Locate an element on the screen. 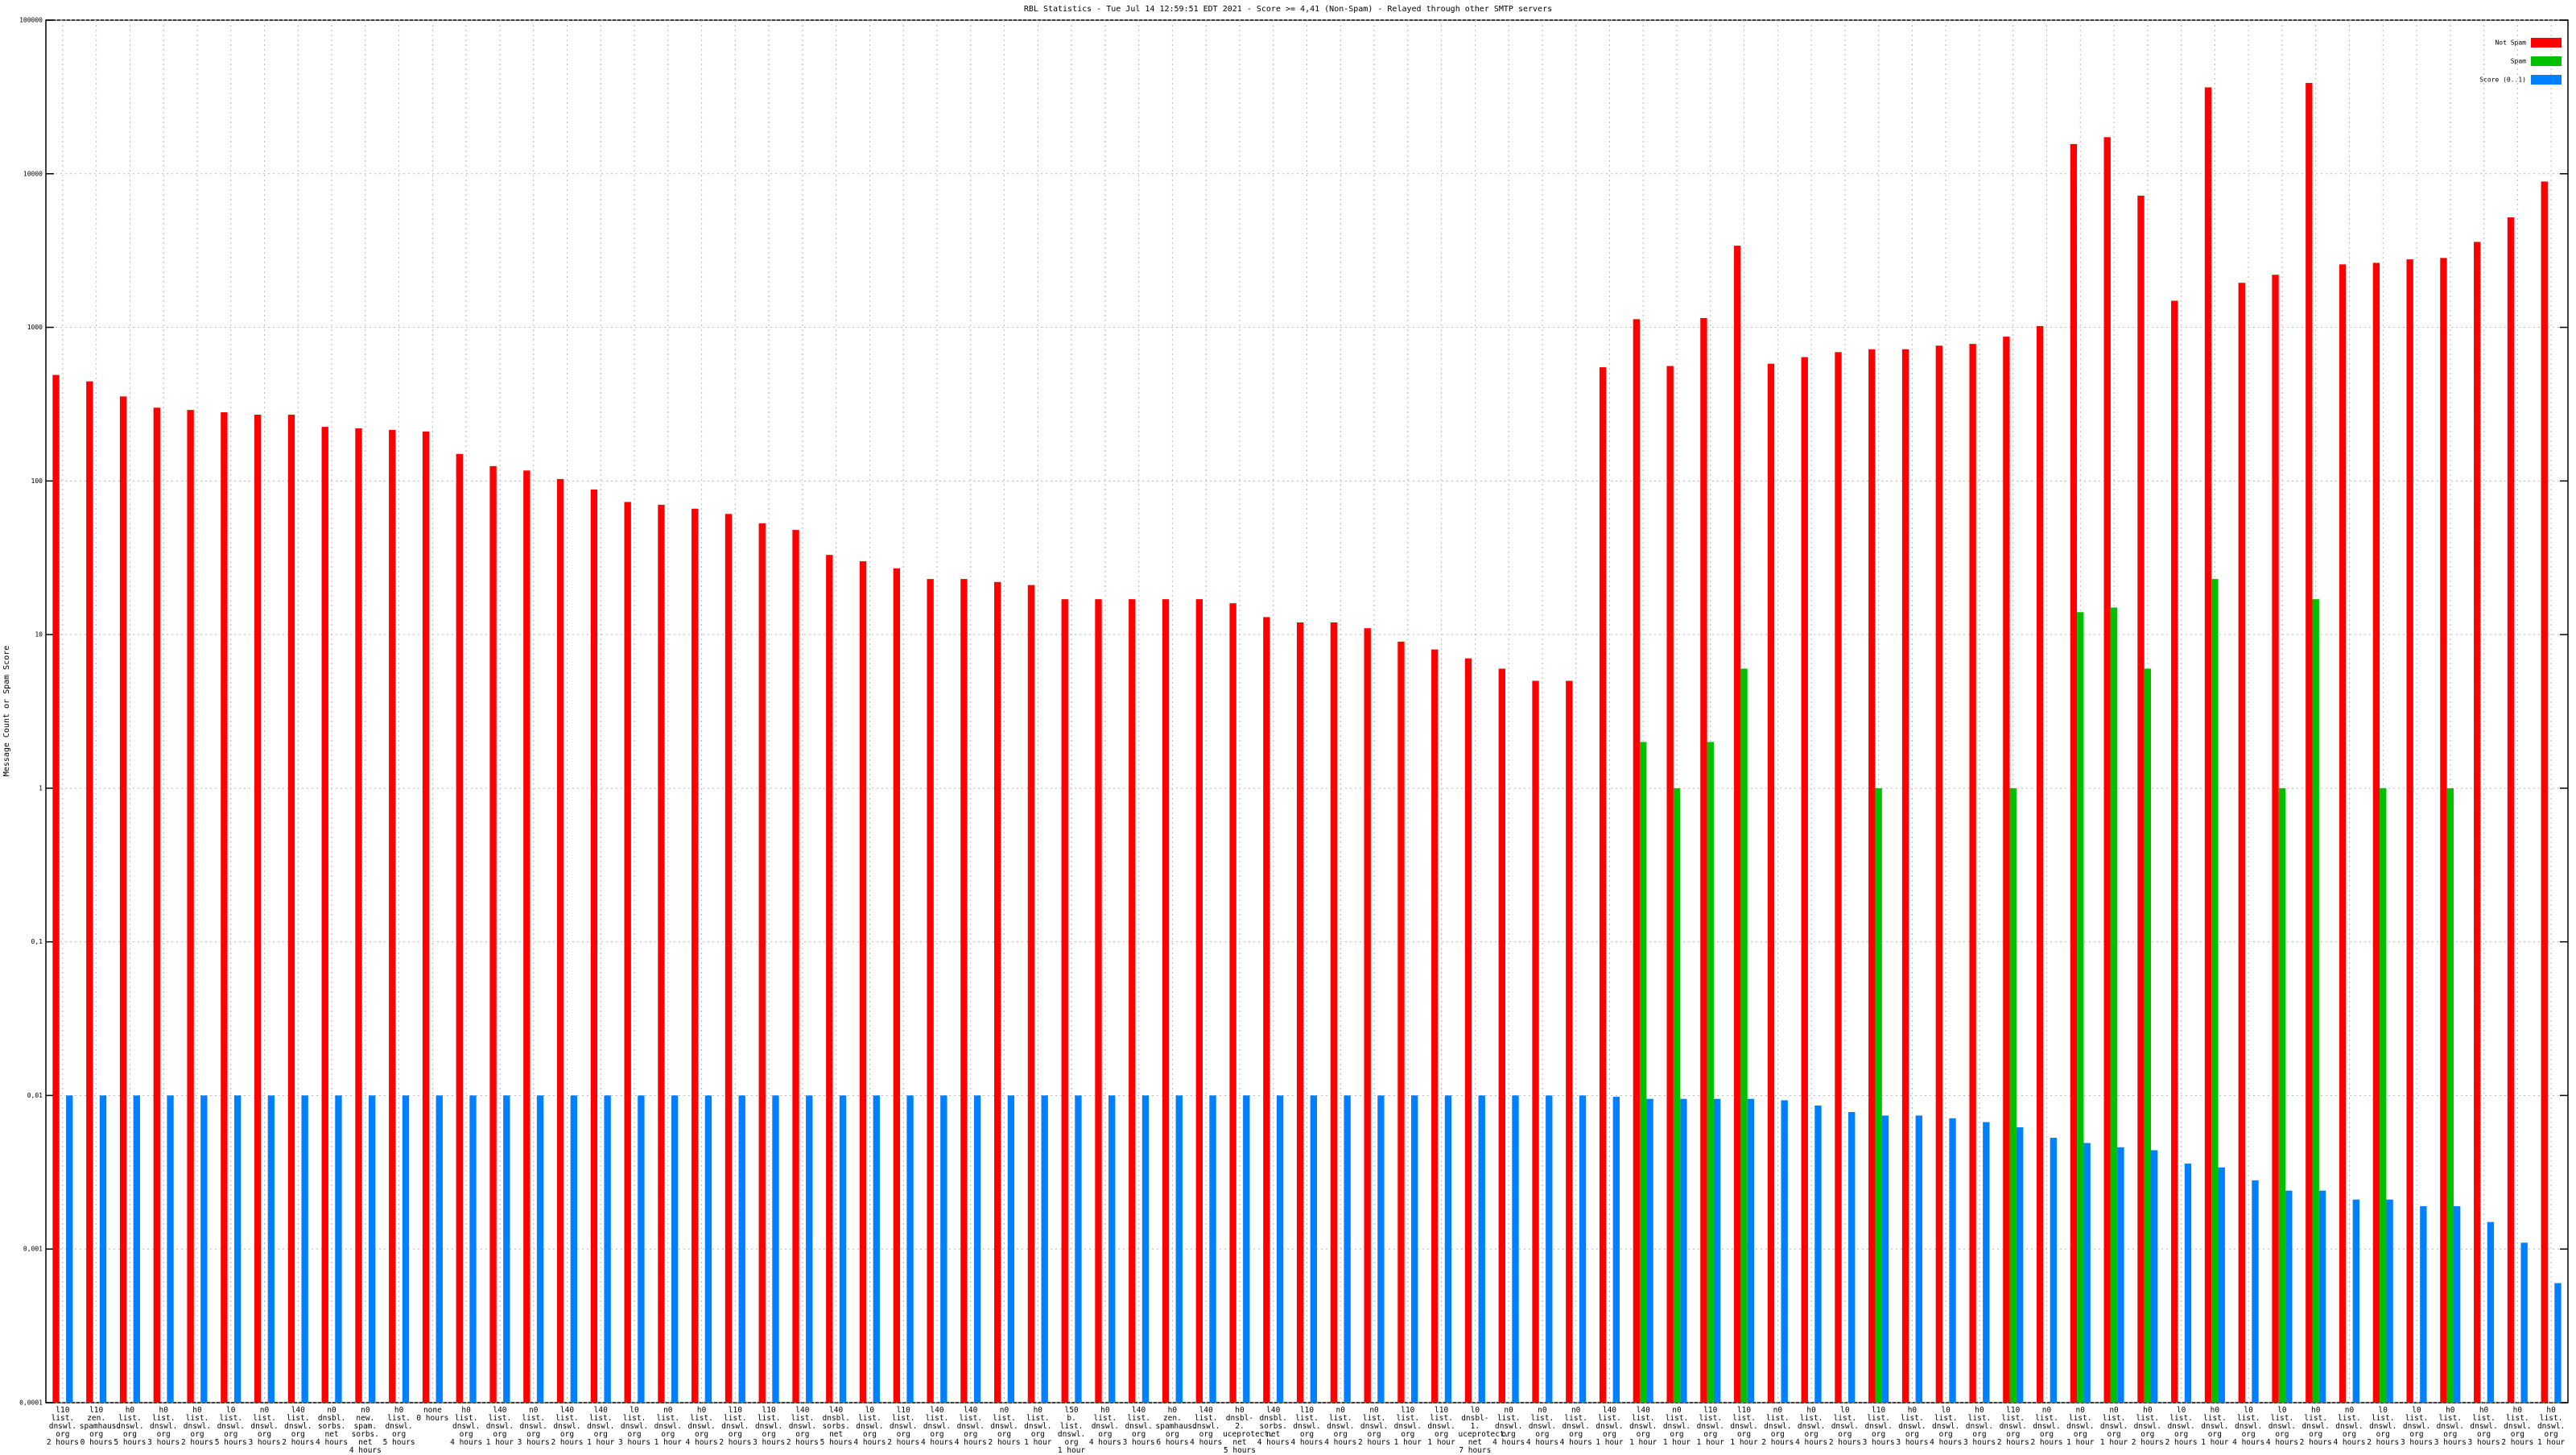 This screenshot has height=1455, width=2576. x-tick-label: l40 dnsbl. sorbs. net 4 hours is located at coordinates (1273, 1426).